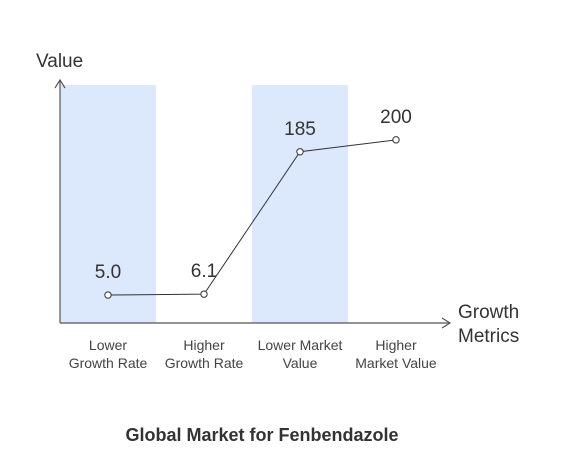  I want to click on x-tick-label-2-line-1: Value, so click(300, 363).